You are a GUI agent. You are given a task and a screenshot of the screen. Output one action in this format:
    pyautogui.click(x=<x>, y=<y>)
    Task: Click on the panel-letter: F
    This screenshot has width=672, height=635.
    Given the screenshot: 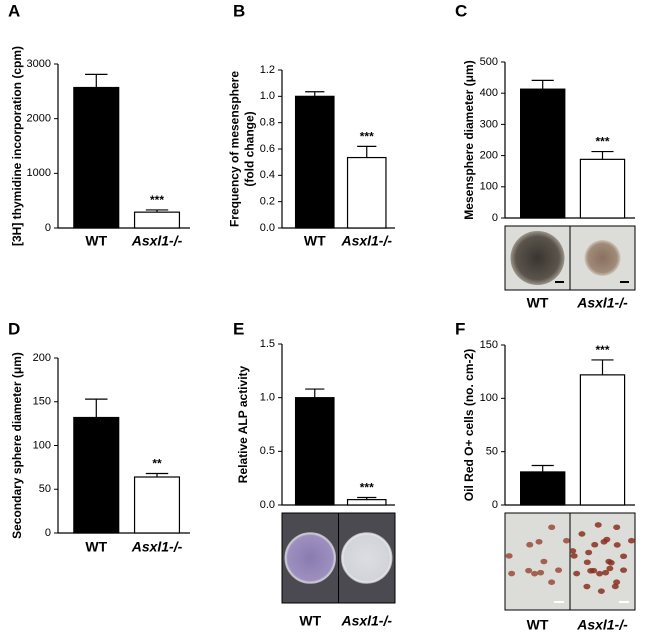 What is the action you would take?
    pyautogui.click(x=460, y=328)
    